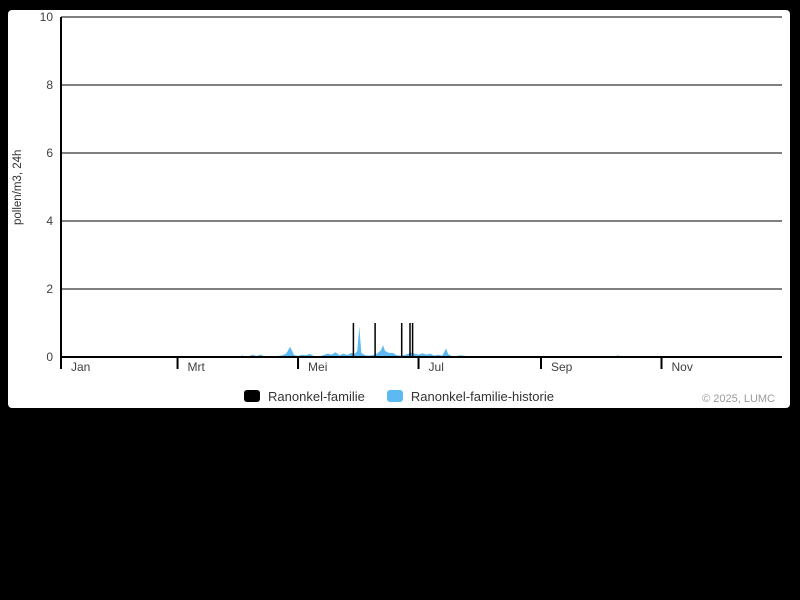 Image resolution: width=800 pixels, height=600 pixels. I want to click on legend-item-ranonkel-familie-historie: Ranonkel-familie-historie, so click(470, 396).